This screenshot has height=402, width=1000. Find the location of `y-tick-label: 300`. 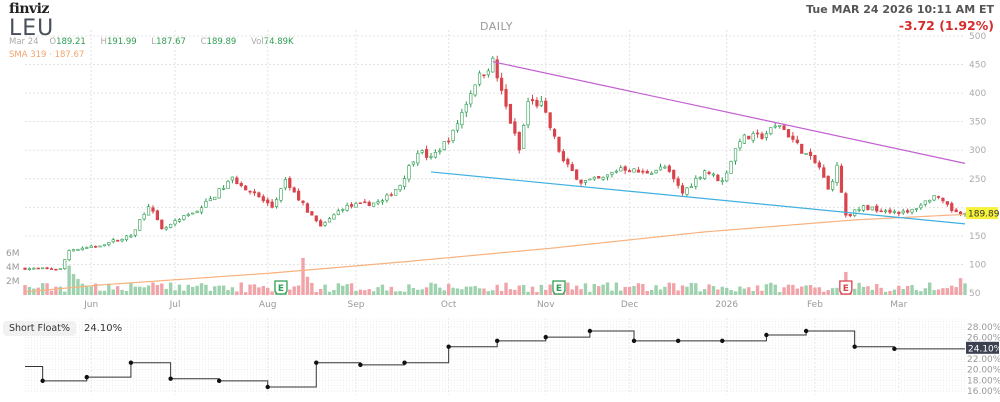

y-tick-label: 300 is located at coordinates (977, 151).